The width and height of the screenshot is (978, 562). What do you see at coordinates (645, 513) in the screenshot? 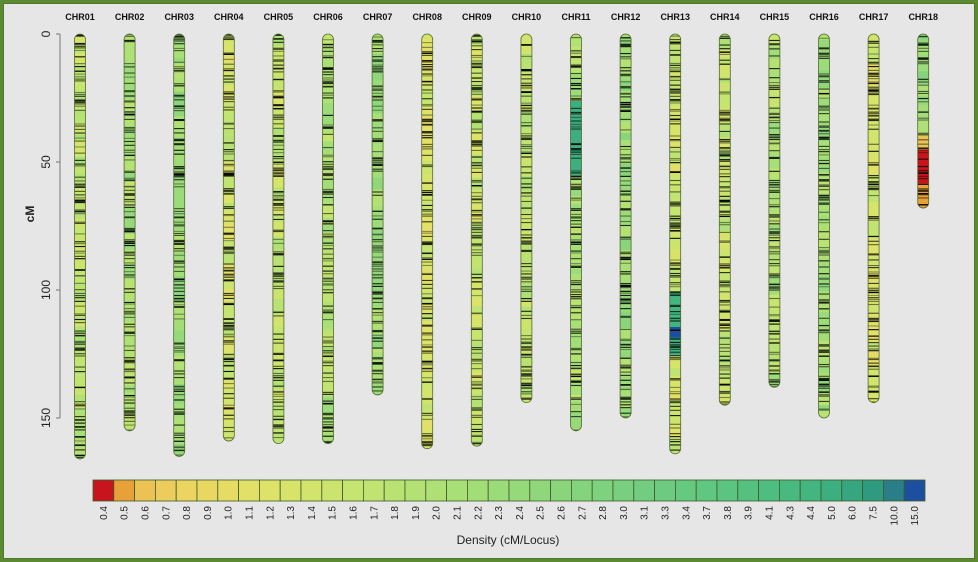
I see `legend-label: 3.1` at bounding box center [645, 513].